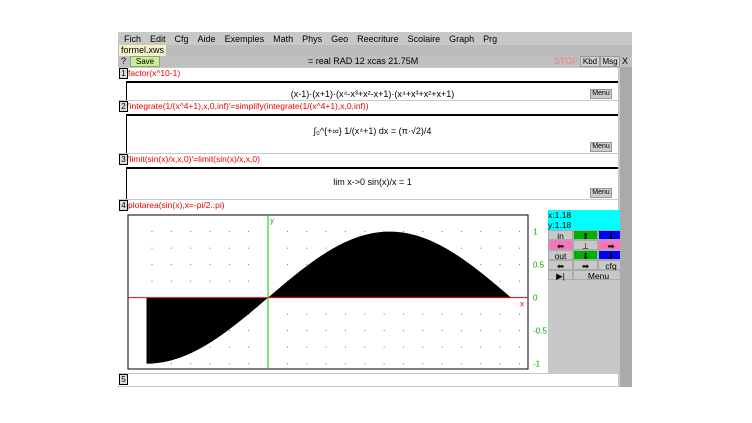  What do you see at coordinates (244, 38) in the screenshot?
I see `menu-exemples: Exemples` at bounding box center [244, 38].